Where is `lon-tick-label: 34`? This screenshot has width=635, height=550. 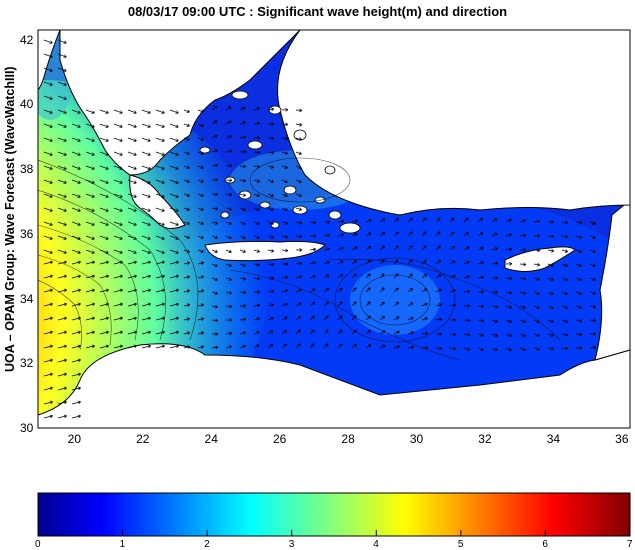 lon-tick-label: 34 is located at coordinates (553, 439).